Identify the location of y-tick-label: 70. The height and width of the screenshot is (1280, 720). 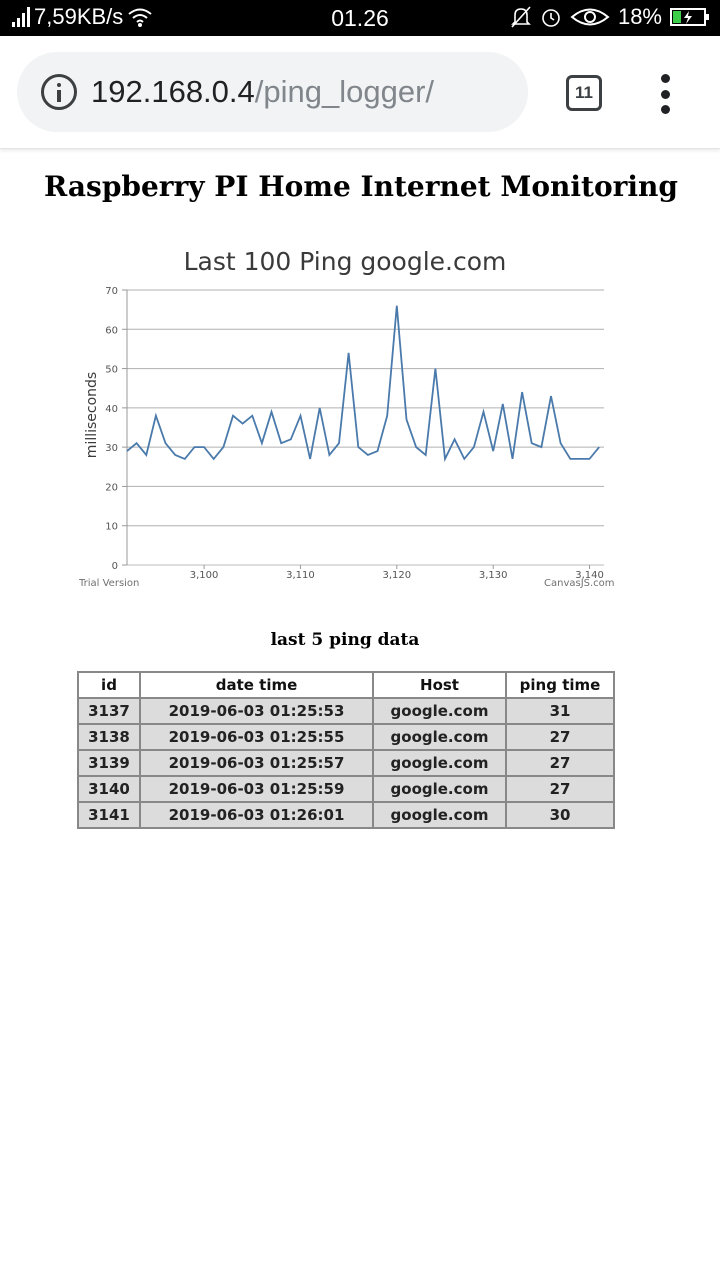
(111, 291).